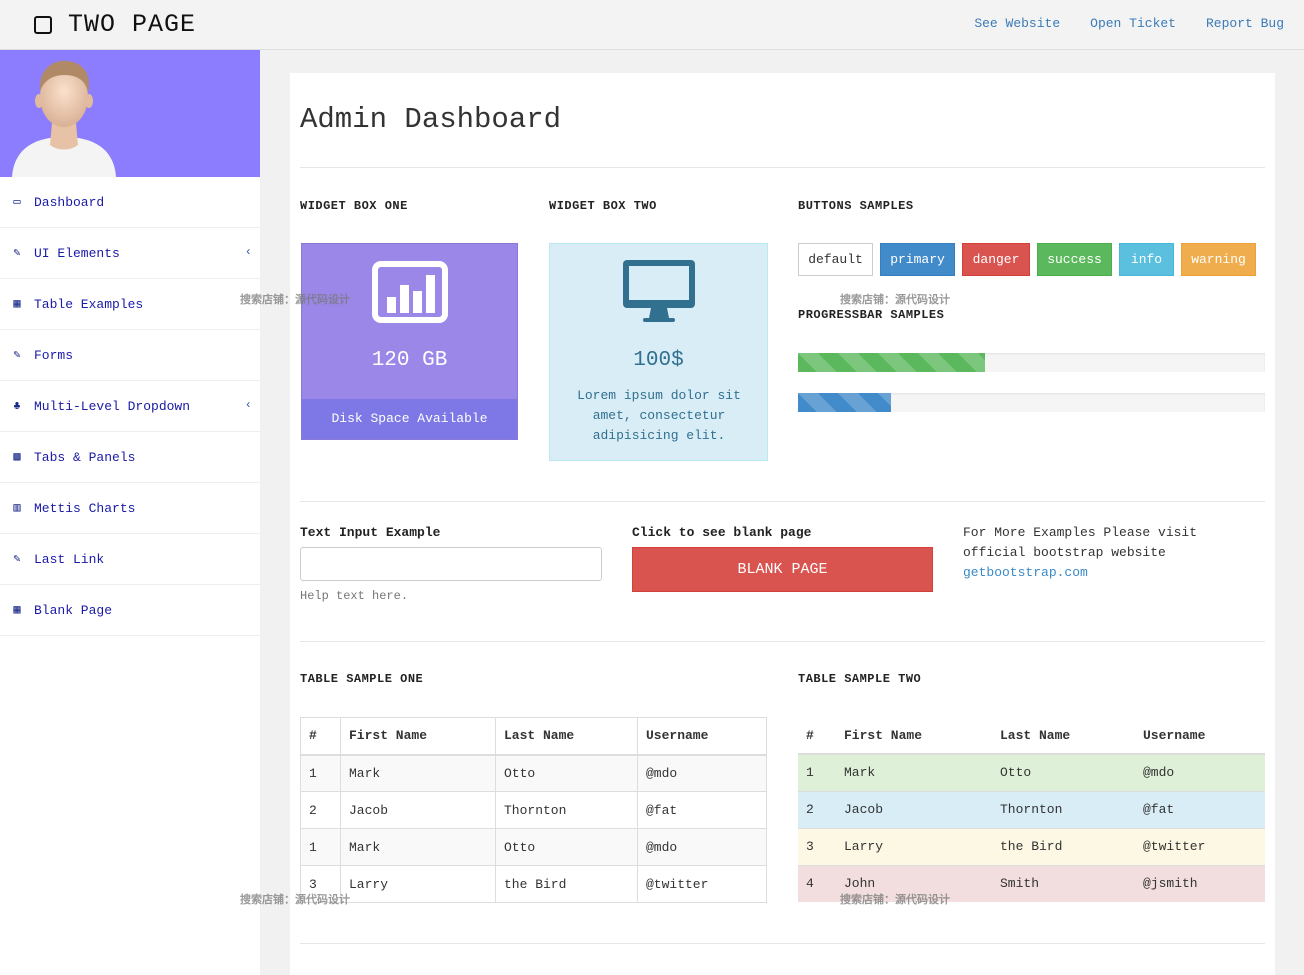  What do you see at coordinates (835, 259) in the screenshot?
I see `default-button: default` at bounding box center [835, 259].